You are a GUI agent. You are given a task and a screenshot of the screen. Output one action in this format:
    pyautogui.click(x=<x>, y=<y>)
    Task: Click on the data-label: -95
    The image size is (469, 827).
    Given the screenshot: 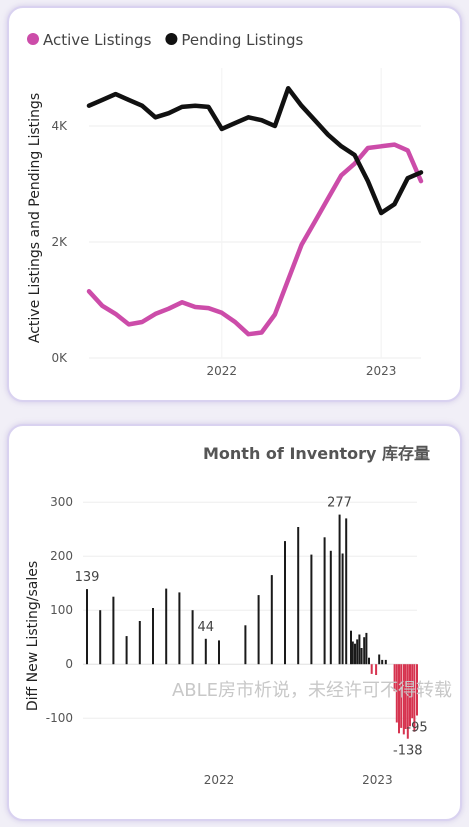 What is the action you would take?
    pyautogui.click(x=416, y=728)
    